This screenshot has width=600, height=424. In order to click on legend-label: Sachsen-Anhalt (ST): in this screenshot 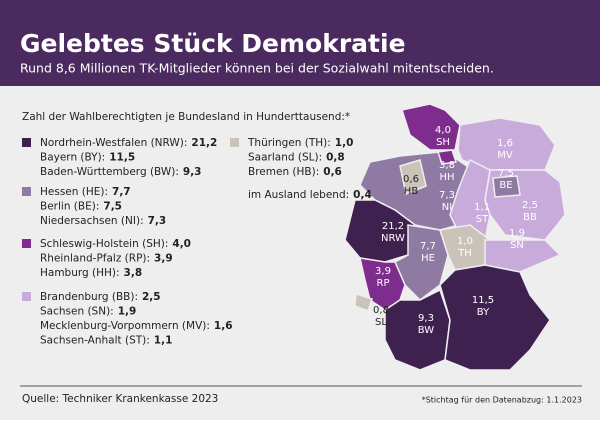, I will do `click(95, 341)`.